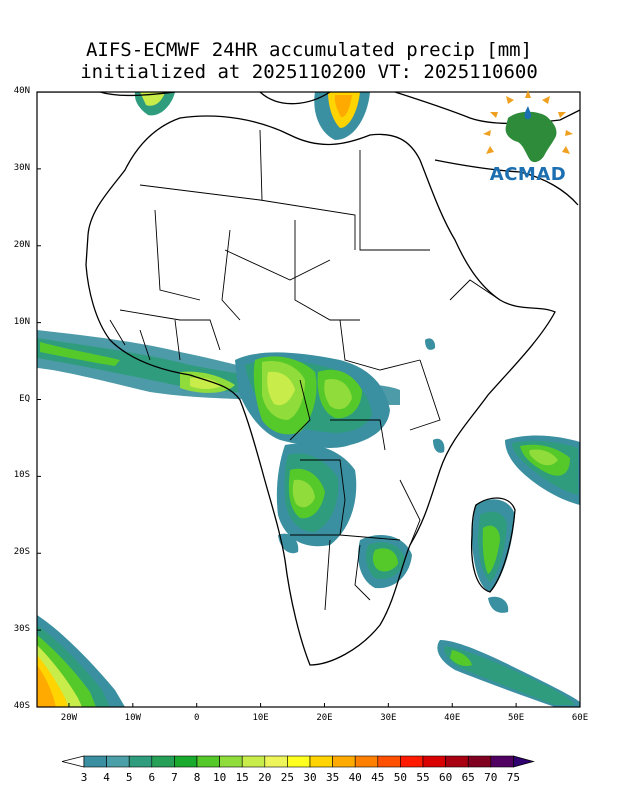 The width and height of the screenshot is (618, 800). What do you see at coordinates (21, 706) in the screenshot?
I see `lat-label: 40S` at bounding box center [21, 706].